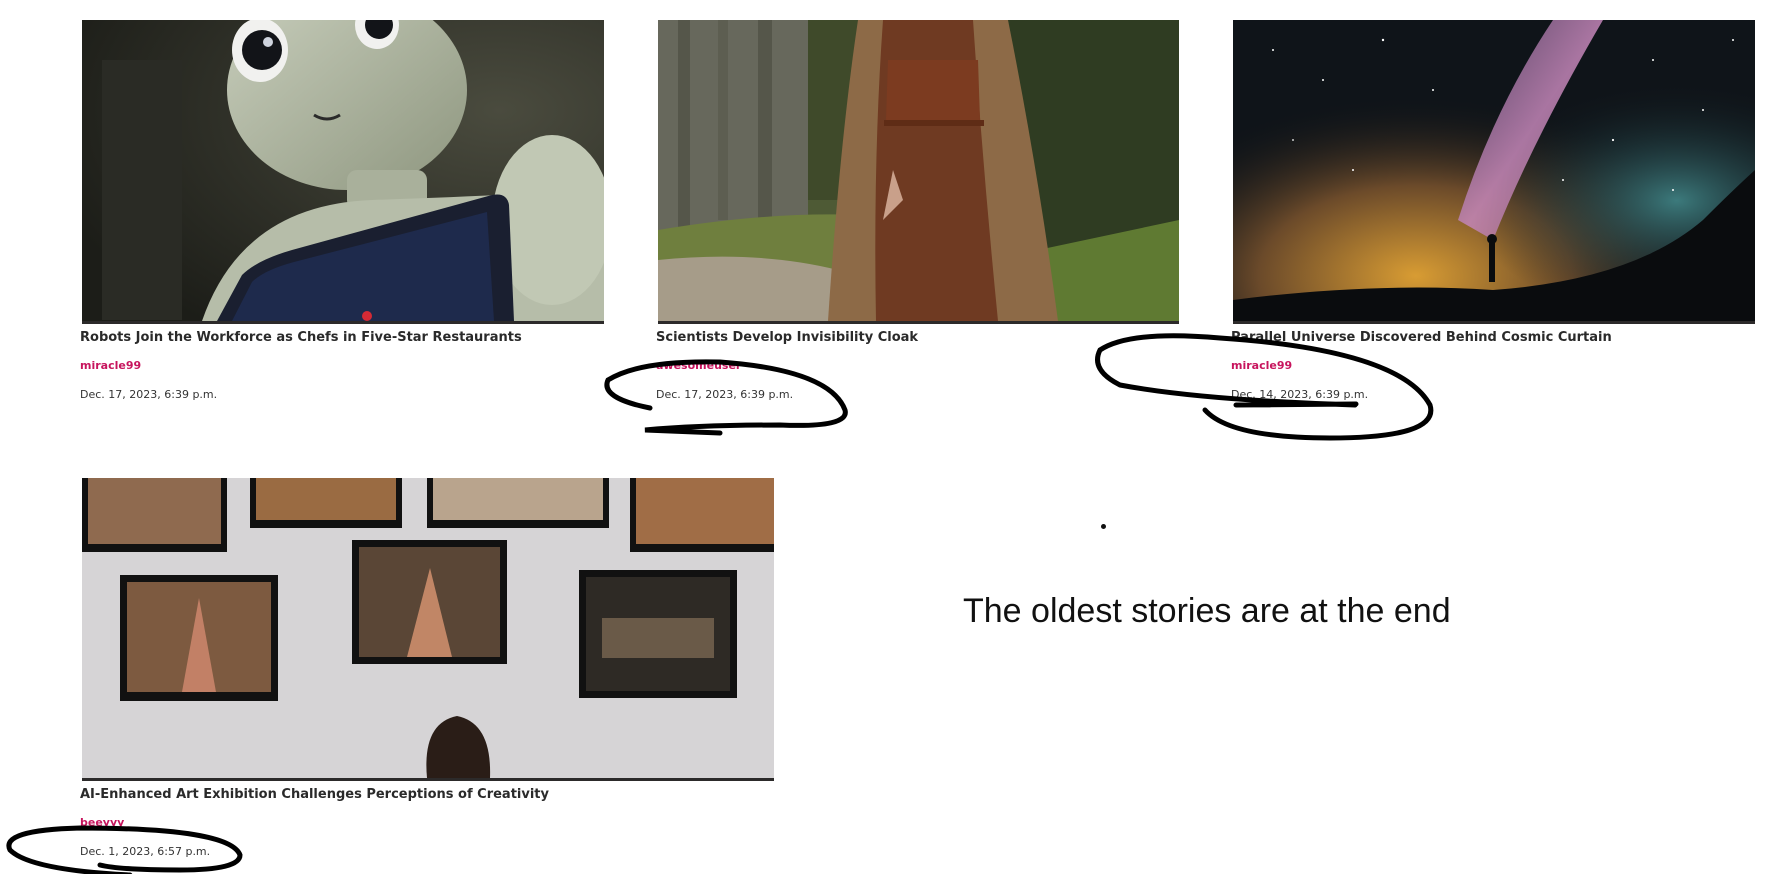  What do you see at coordinates (1207, 611) in the screenshot?
I see `annotation-note: The oldest stories are at the end` at bounding box center [1207, 611].